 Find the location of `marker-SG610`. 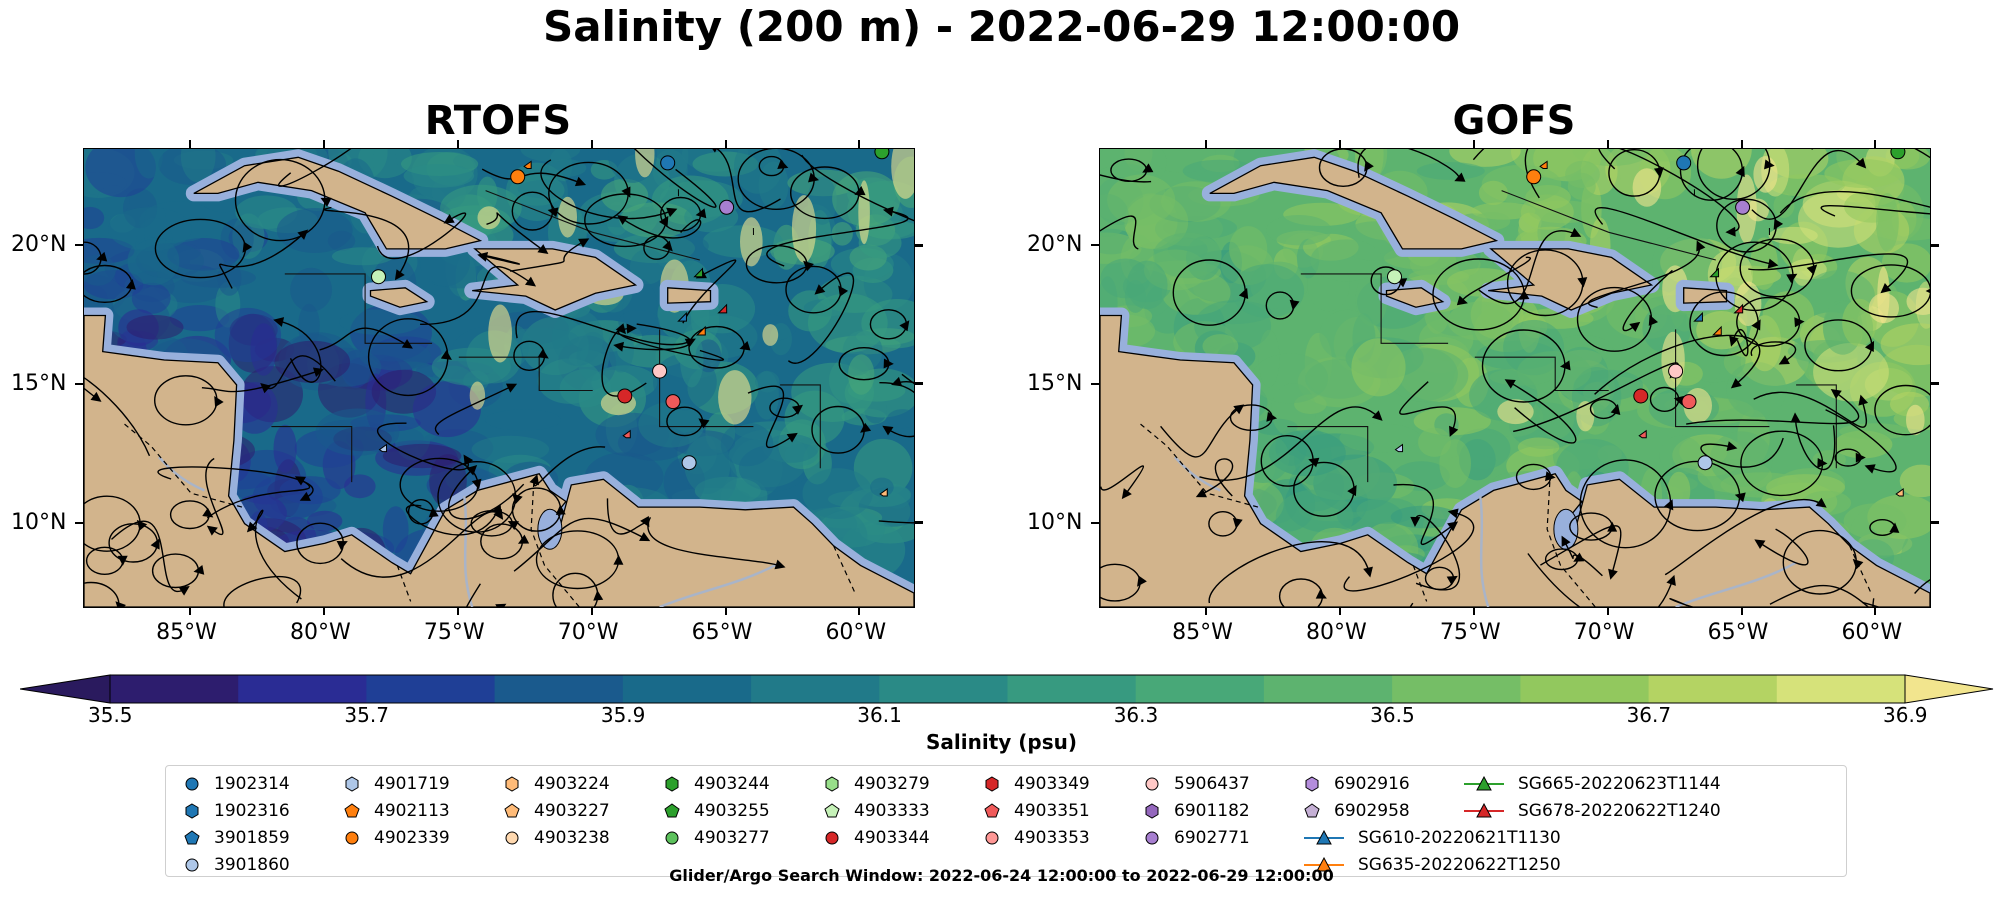

marker-SG610 is located at coordinates (682, 316).